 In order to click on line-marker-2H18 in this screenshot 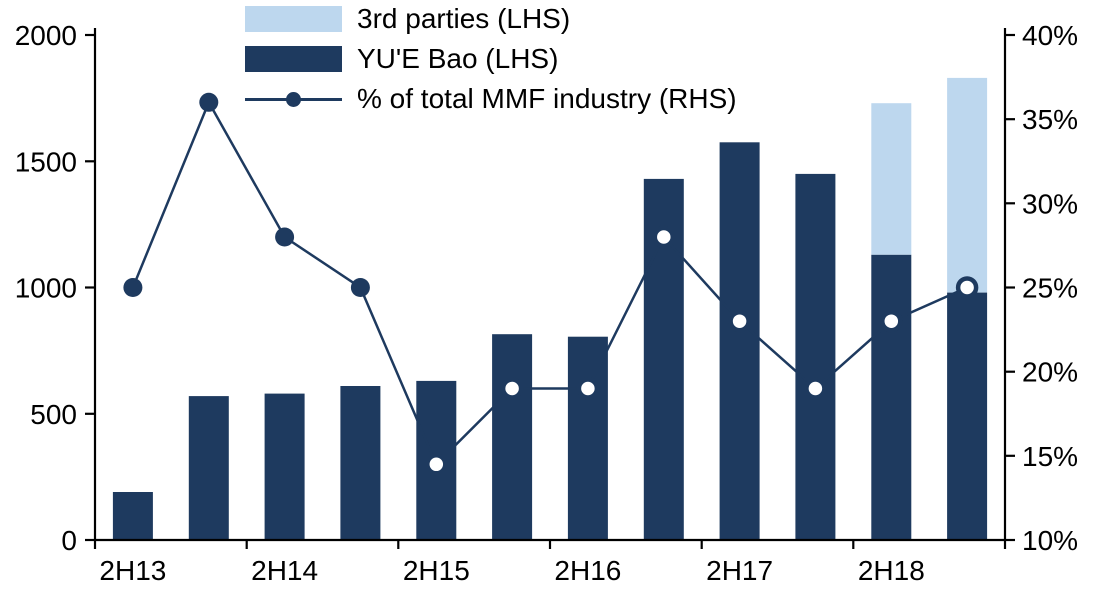, I will do `click(891, 321)`.